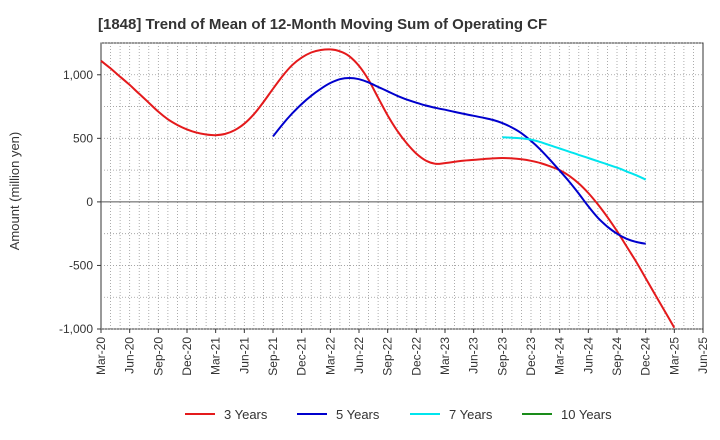 Image resolution: width=720 pixels, height=440 pixels. What do you see at coordinates (502, 356) in the screenshot?
I see `x-tick-label: Sep-23` at bounding box center [502, 356].